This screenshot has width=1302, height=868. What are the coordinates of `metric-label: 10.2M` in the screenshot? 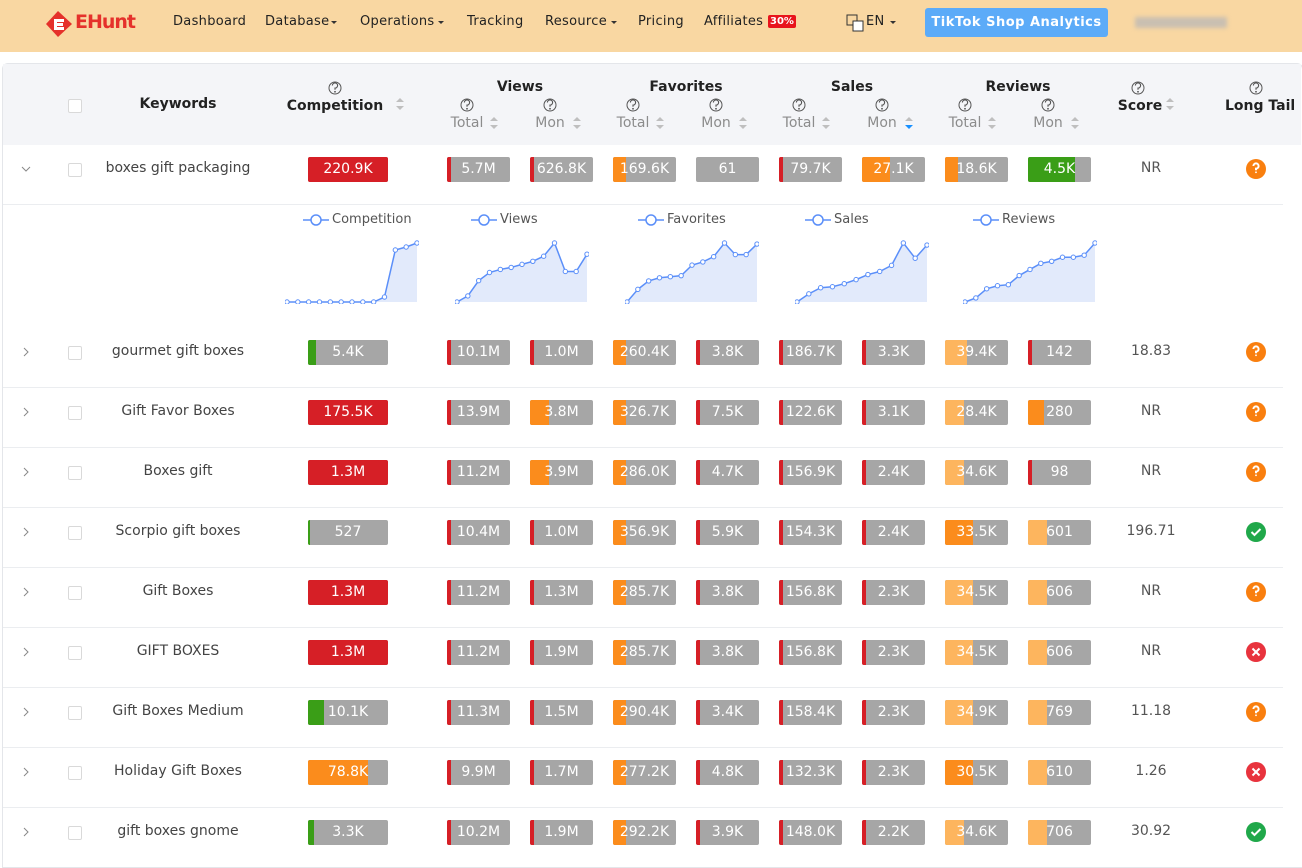 It's located at (478, 832).